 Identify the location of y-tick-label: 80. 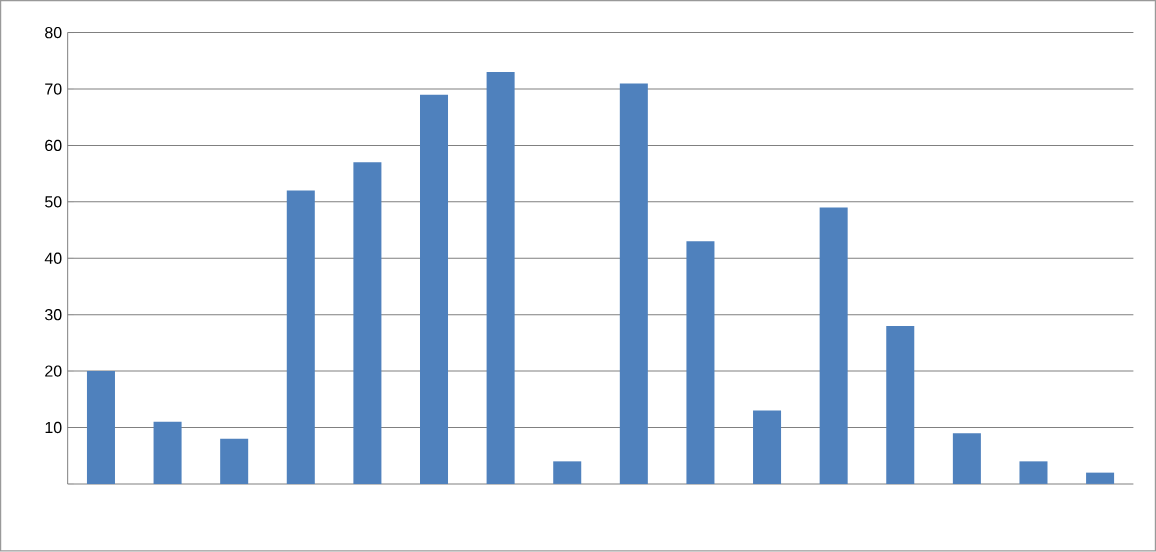
(53, 33).